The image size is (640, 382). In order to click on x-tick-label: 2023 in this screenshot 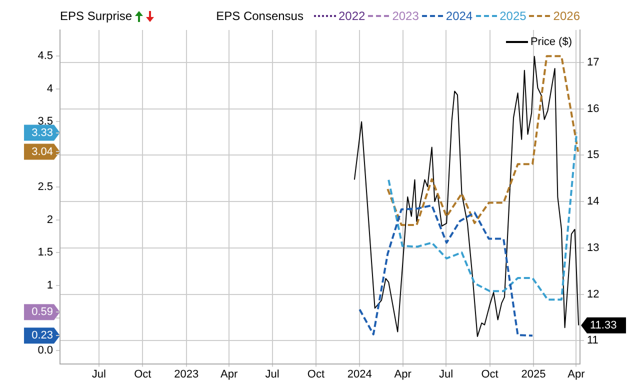, I will do `click(186, 374)`.